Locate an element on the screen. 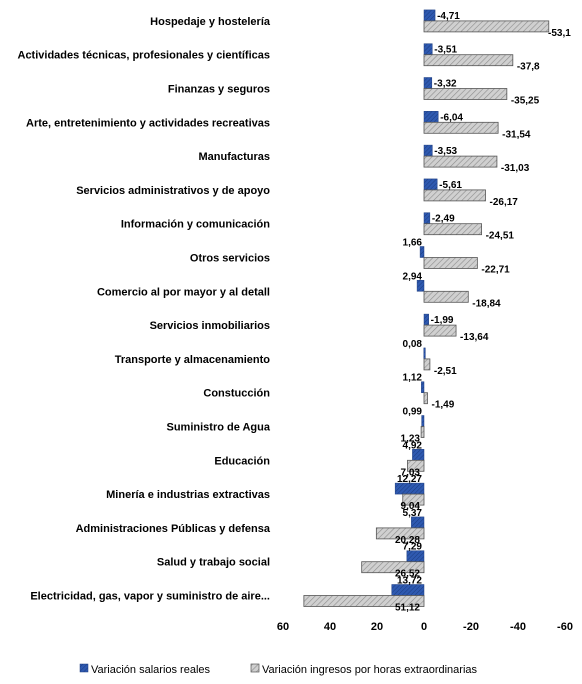 This screenshot has width=582, height=684. x-tick-label: -60 is located at coordinates (565, 627).